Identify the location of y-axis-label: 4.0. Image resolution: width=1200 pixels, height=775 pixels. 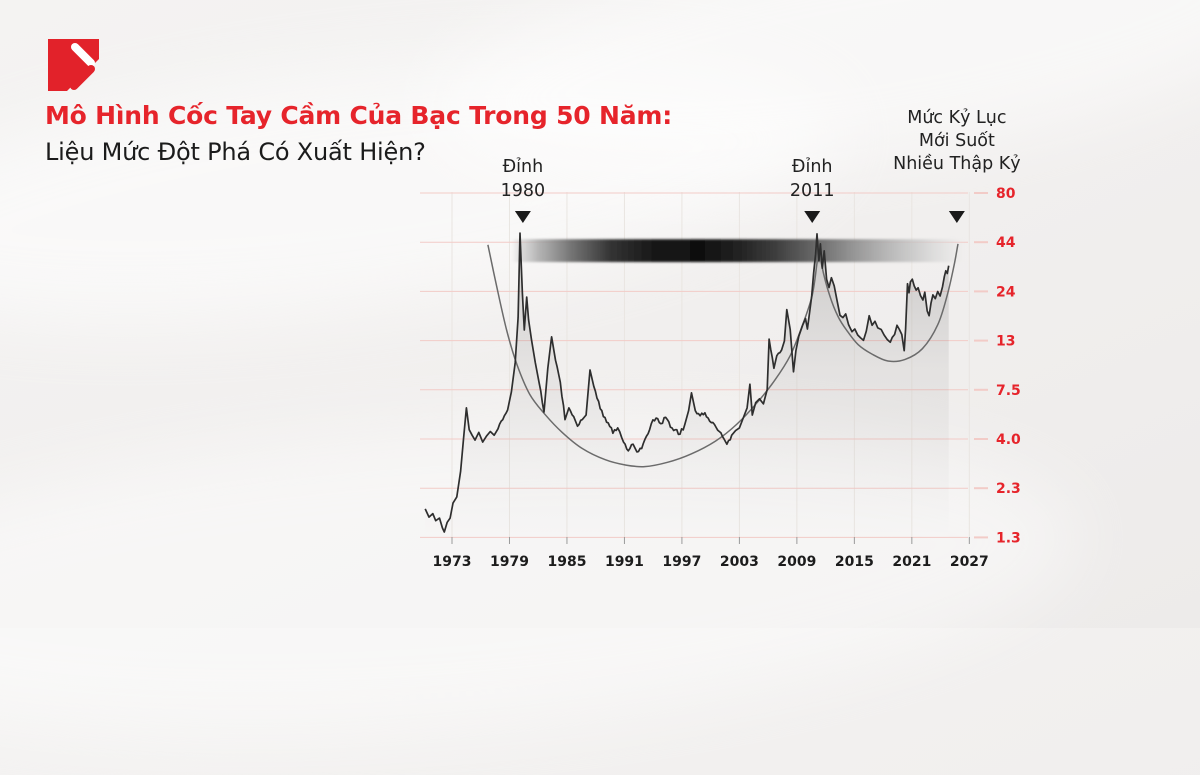
(1008, 440).